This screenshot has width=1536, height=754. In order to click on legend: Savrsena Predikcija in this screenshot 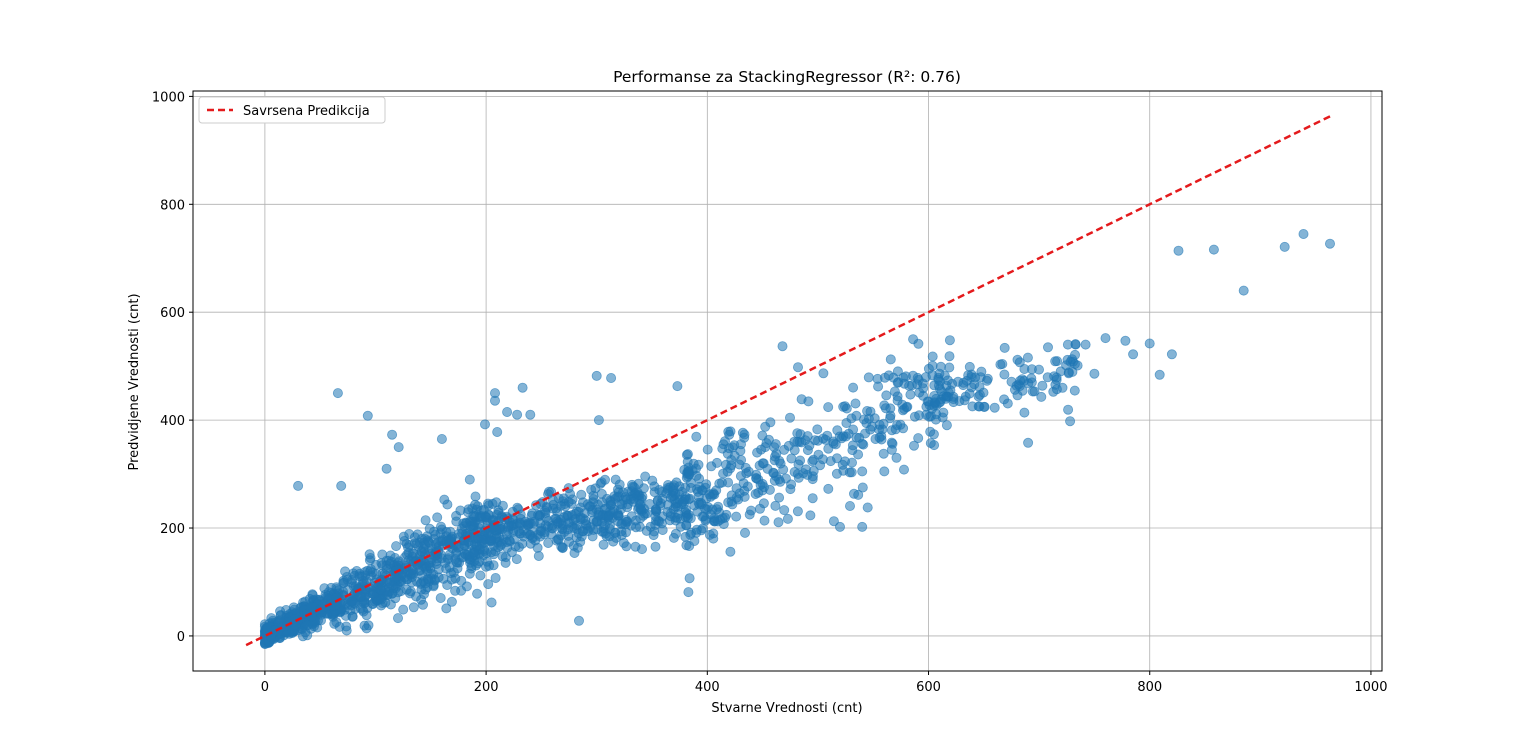, I will do `click(292, 110)`.